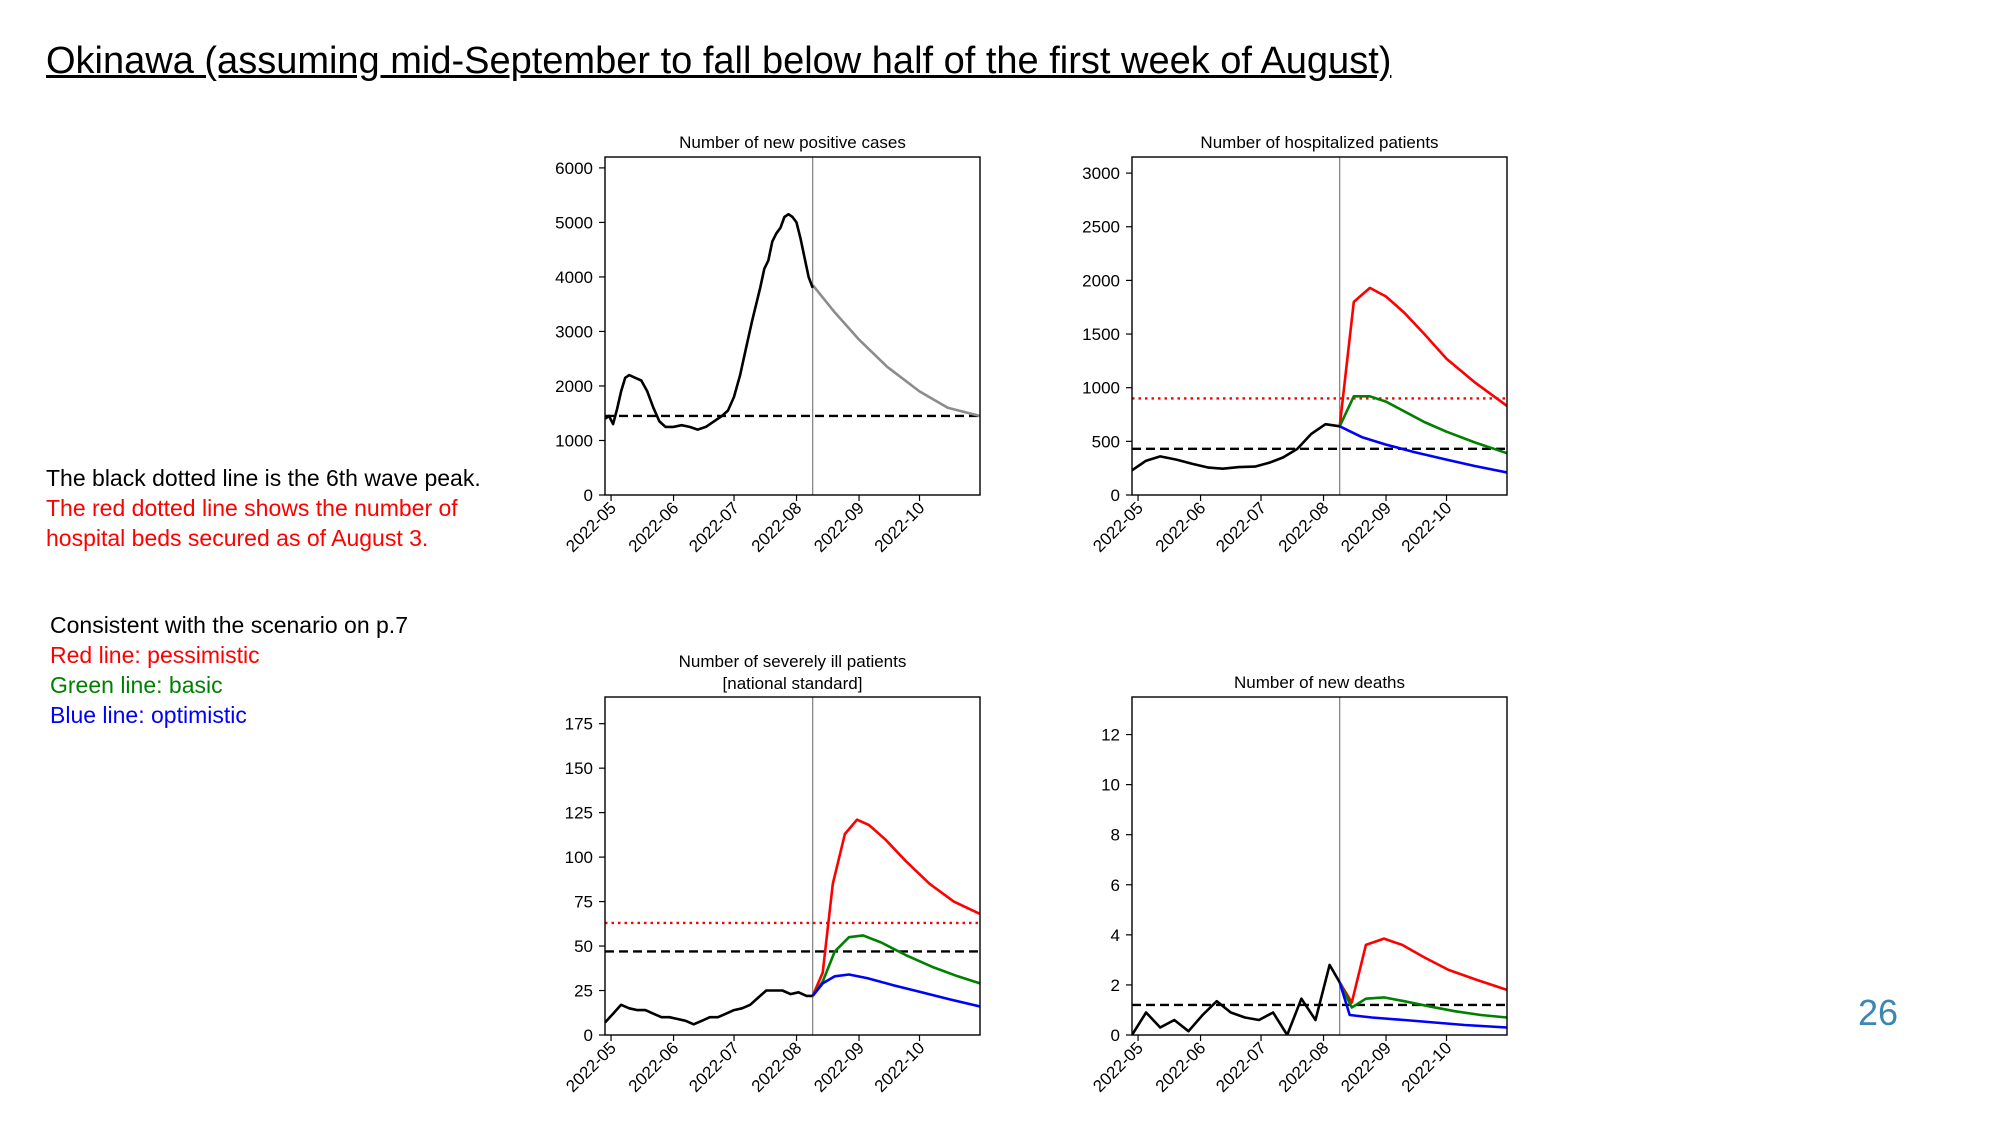 Image resolution: width=2000 pixels, height=1125 pixels. Describe the element at coordinates (155, 655) in the screenshot. I see `scenario-red: Red line: pessimistic` at that location.